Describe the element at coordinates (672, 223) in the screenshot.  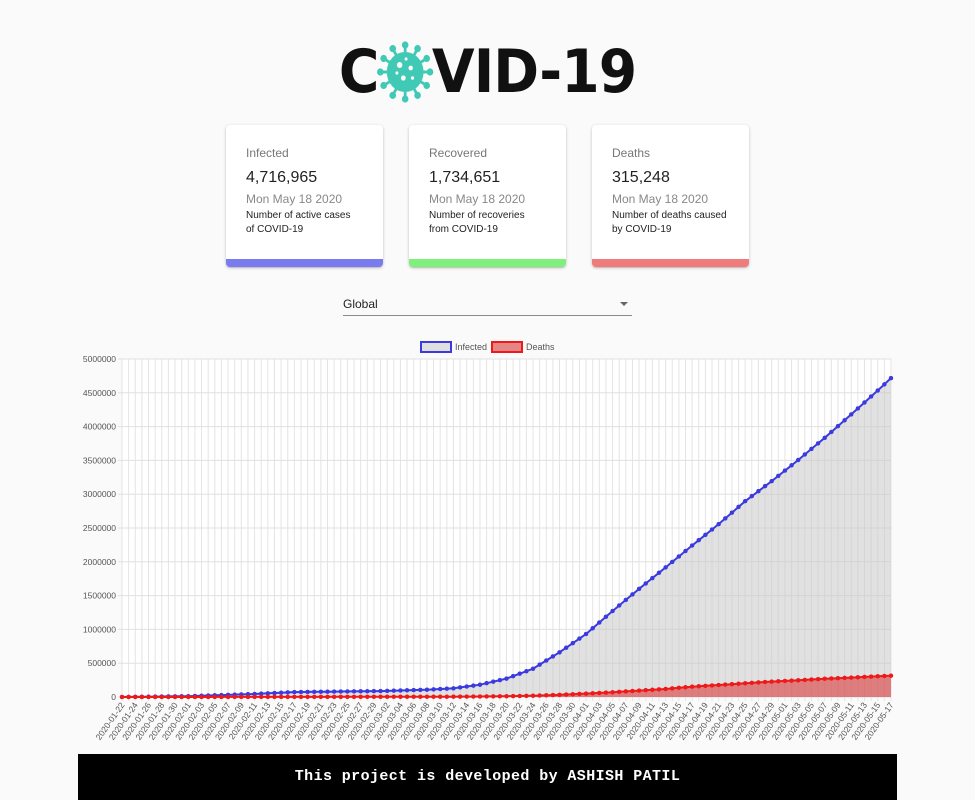
I see `card-description: Number of deaths caused by COVID-19` at that location.